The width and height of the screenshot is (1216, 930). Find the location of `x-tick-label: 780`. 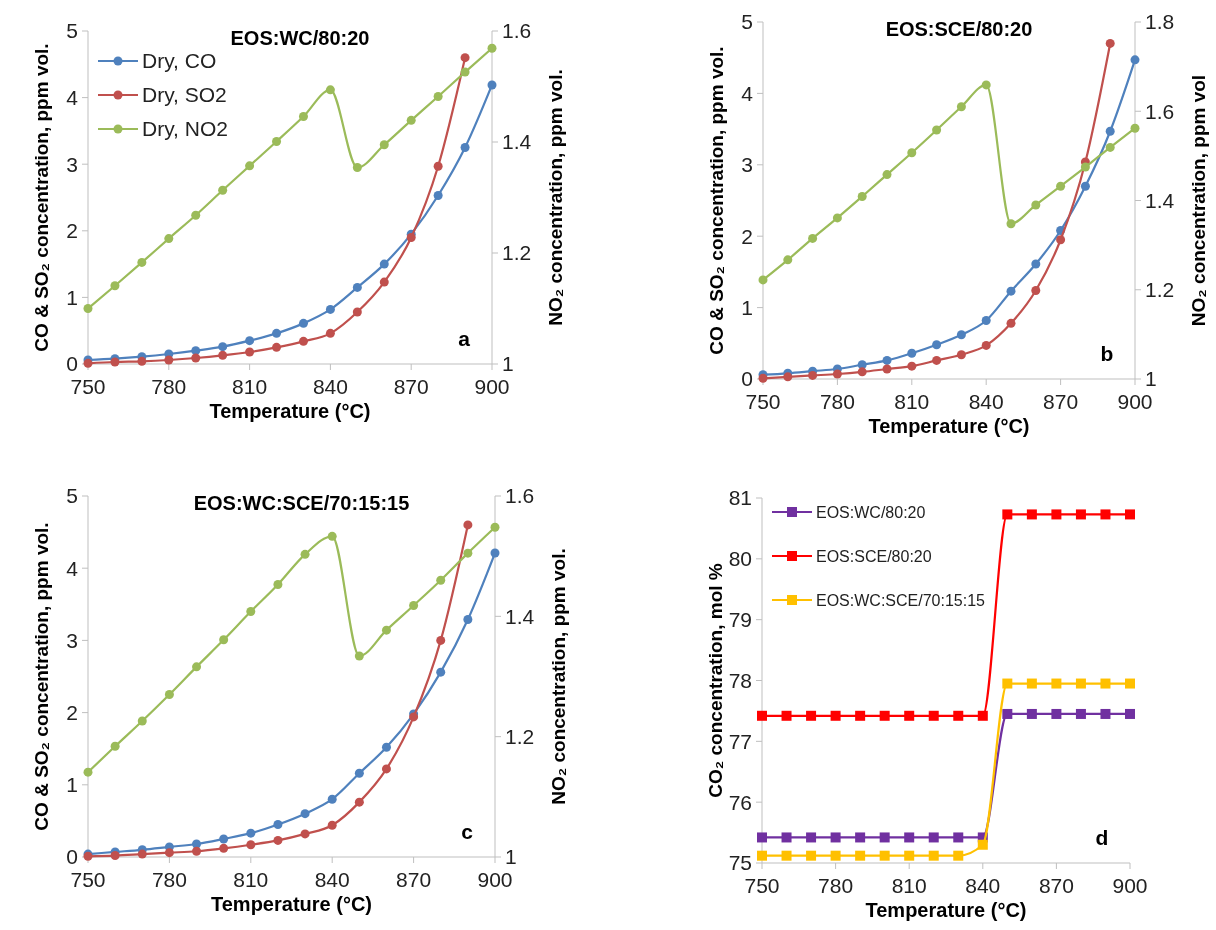

x-tick-label: 780 is located at coordinates (836, 885).